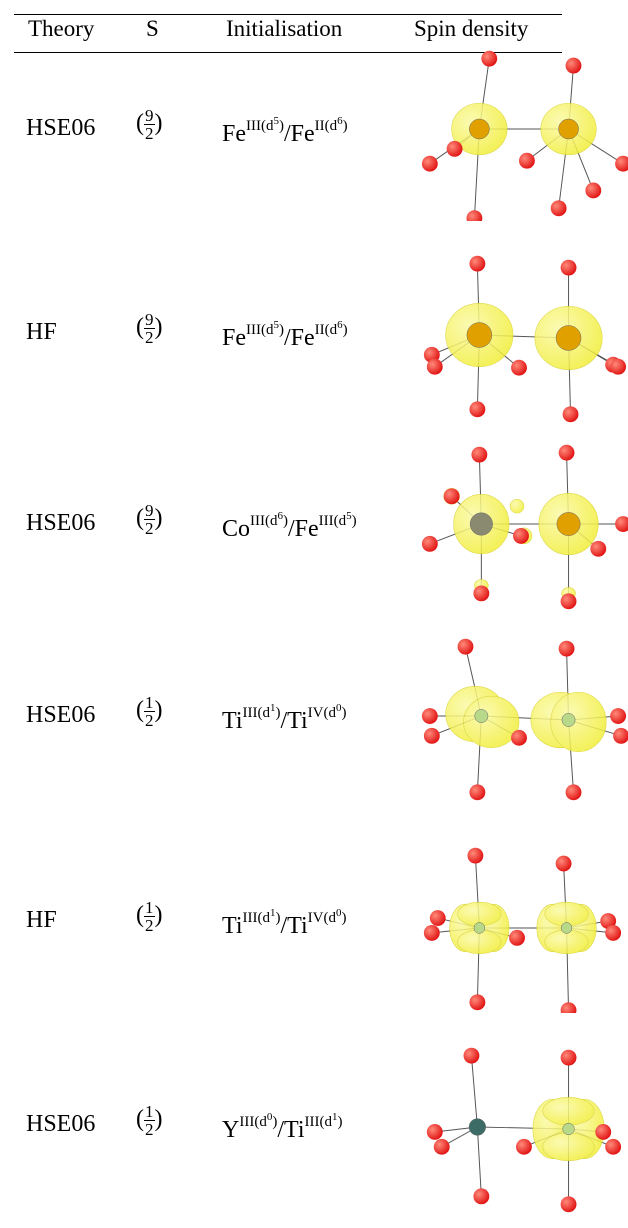 Image resolution: width=628 pixels, height=1228 pixels. I want to click on site-b-electrons: 5, so click(349, 516).